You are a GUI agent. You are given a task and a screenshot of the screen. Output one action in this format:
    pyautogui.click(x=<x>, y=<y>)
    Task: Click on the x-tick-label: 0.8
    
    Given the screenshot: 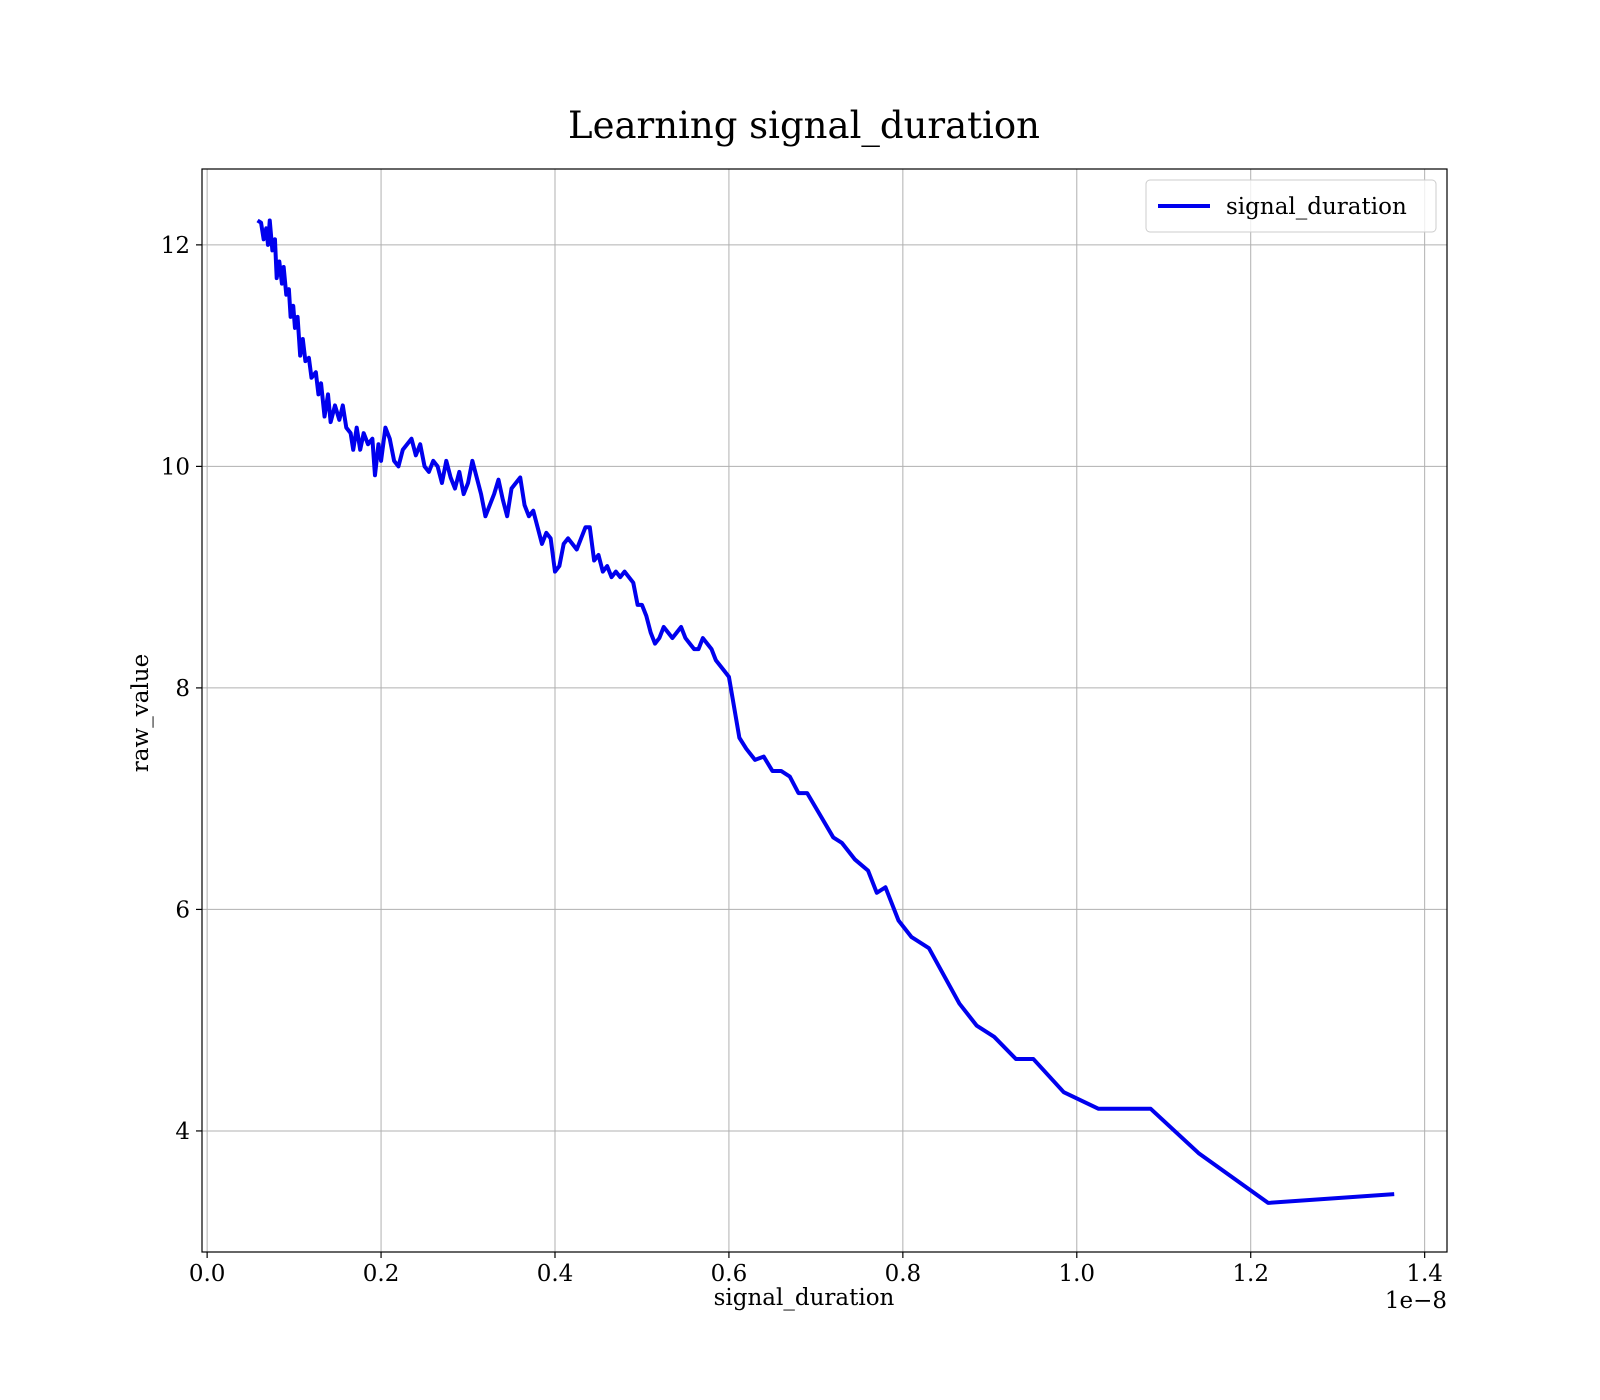 What is the action you would take?
    pyautogui.click(x=903, y=1274)
    